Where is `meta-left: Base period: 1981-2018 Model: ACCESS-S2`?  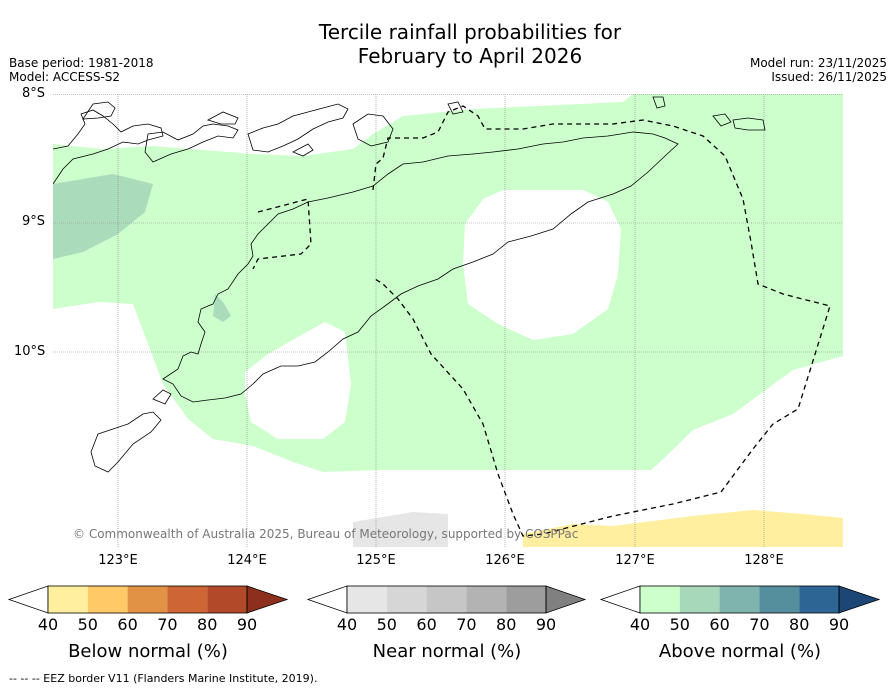 meta-left: Base period: 1981-2018 Model: ACCESS-S2 is located at coordinates (81, 70).